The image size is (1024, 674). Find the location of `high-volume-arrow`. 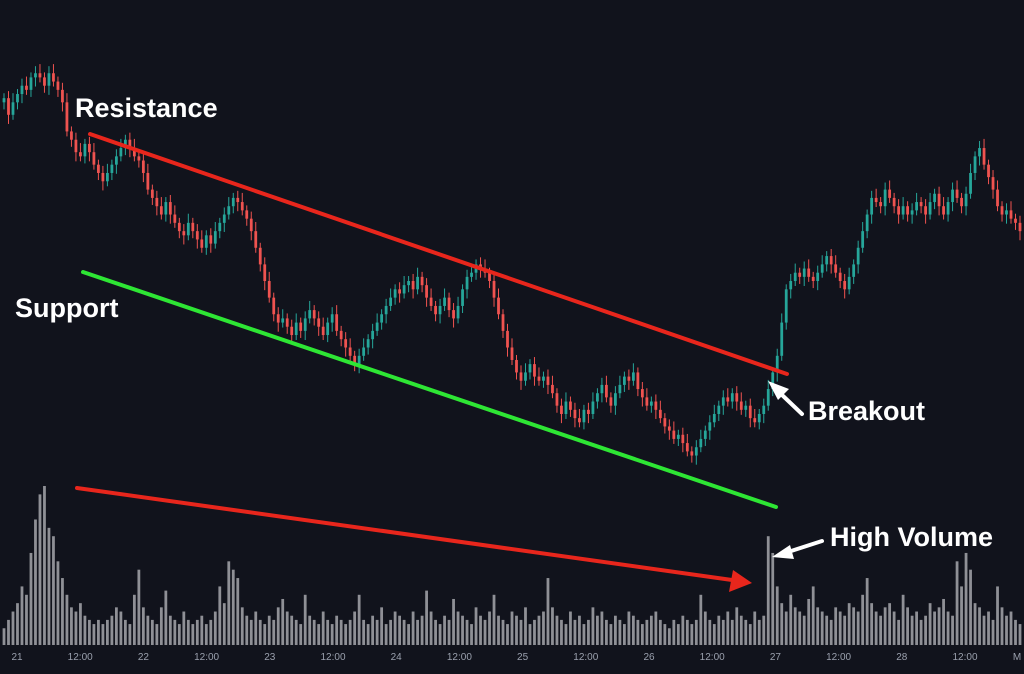

high-volume-arrow is located at coordinates (798, 549).